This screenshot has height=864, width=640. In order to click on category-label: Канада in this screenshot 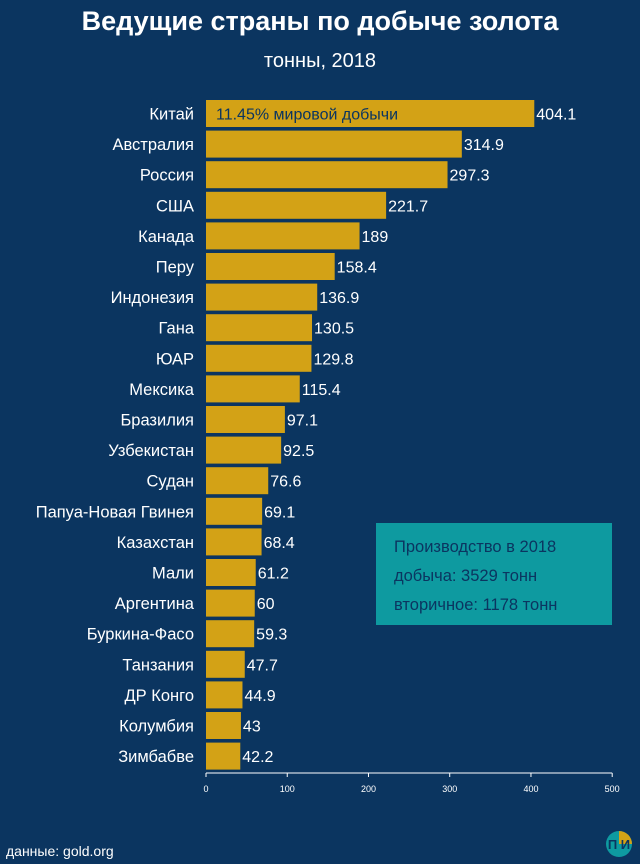, I will do `click(166, 237)`.